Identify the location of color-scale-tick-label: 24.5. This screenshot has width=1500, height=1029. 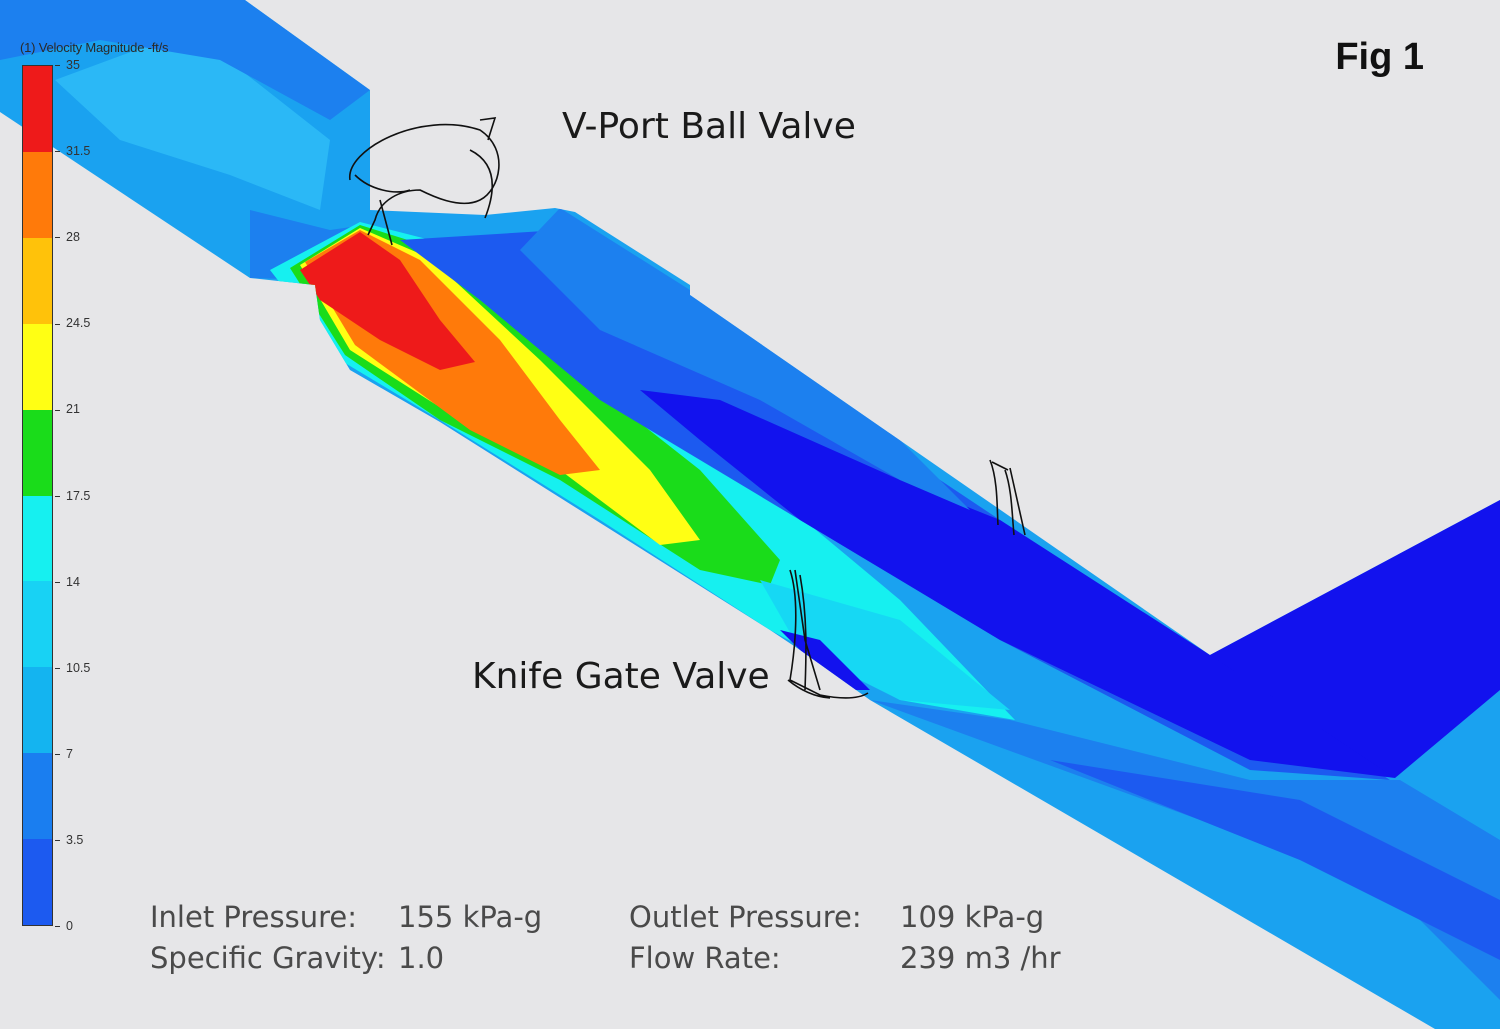
(72, 323).